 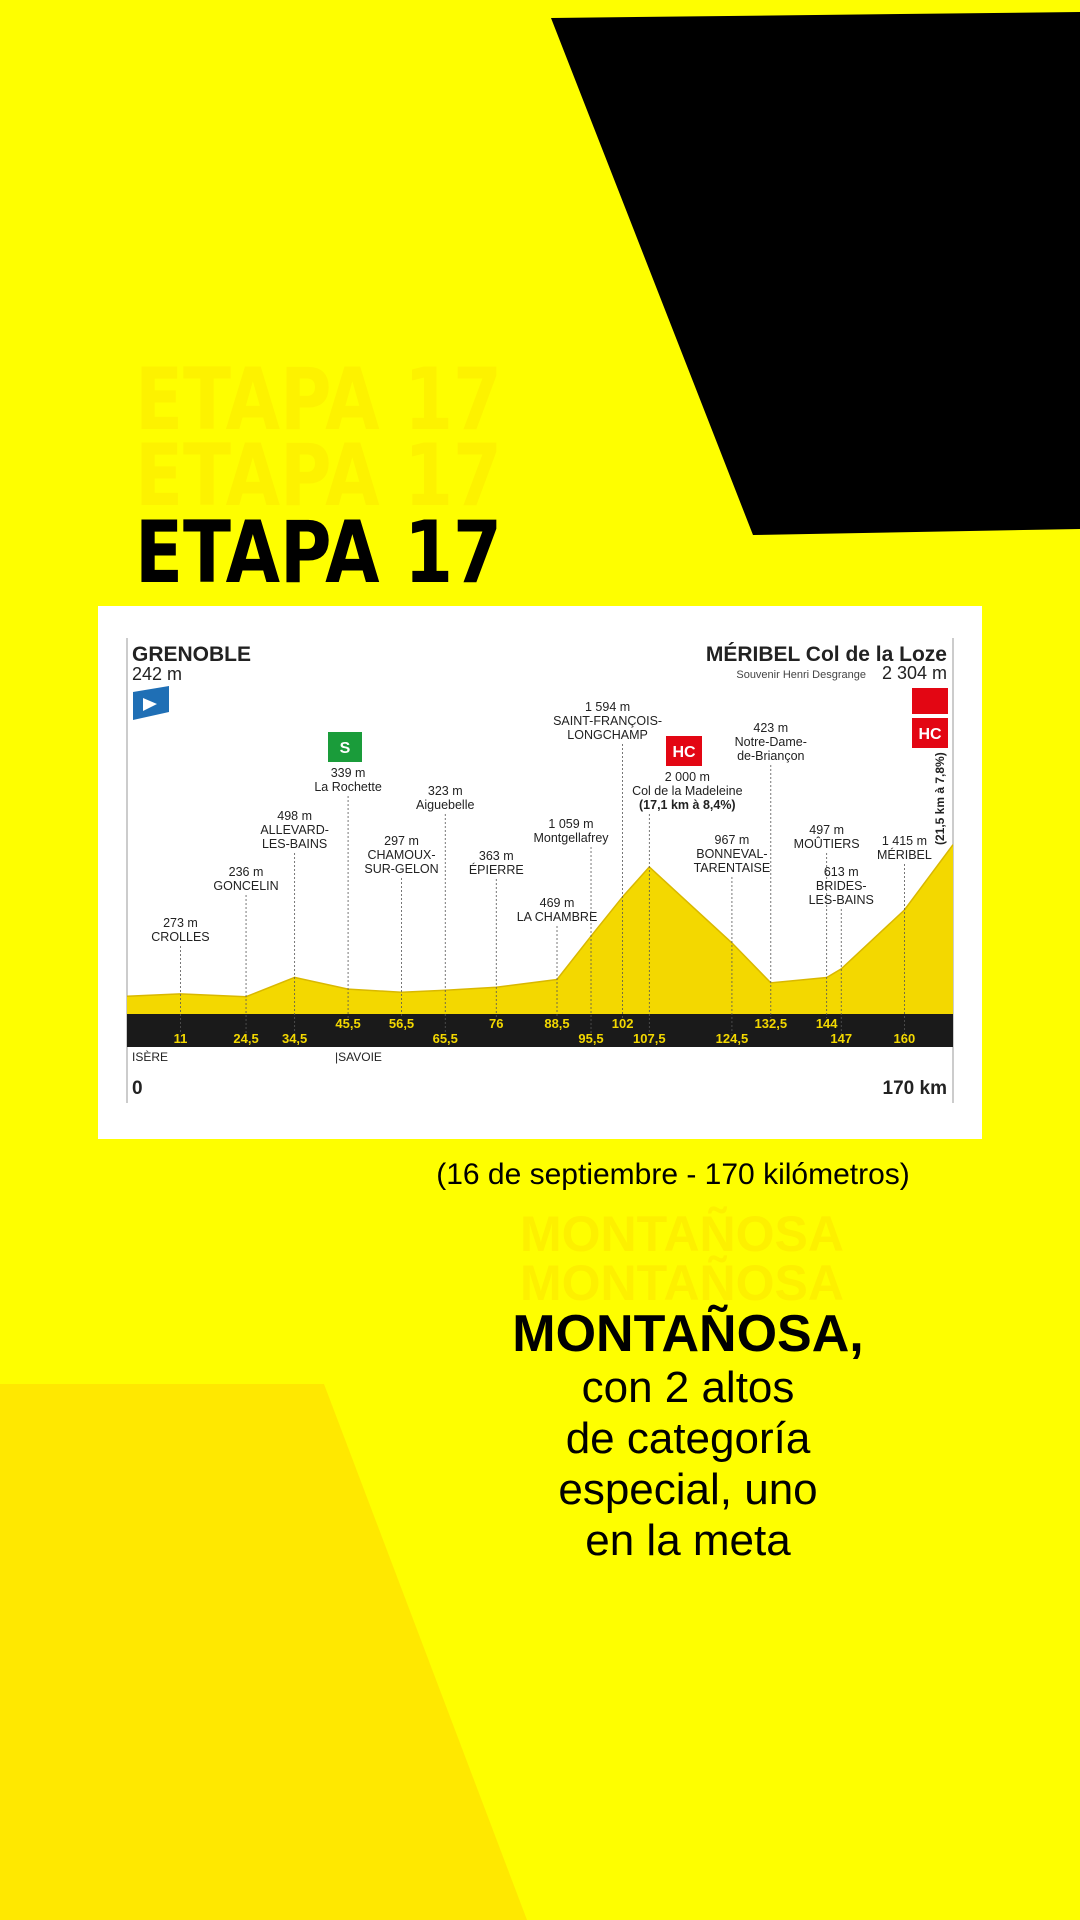 What do you see at coordinates (771, 742) in the screenshot?
I see `place-name: Notre-Dame-` at bounding box center [771, 742].